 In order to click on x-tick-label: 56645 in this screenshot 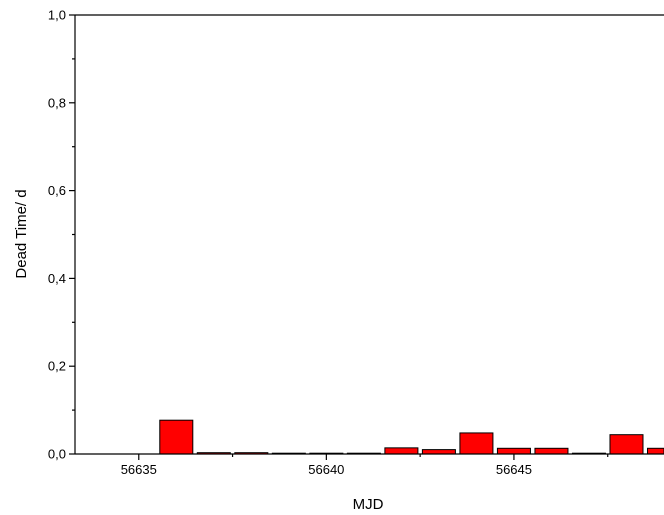, I will do `click(514, 469)`.